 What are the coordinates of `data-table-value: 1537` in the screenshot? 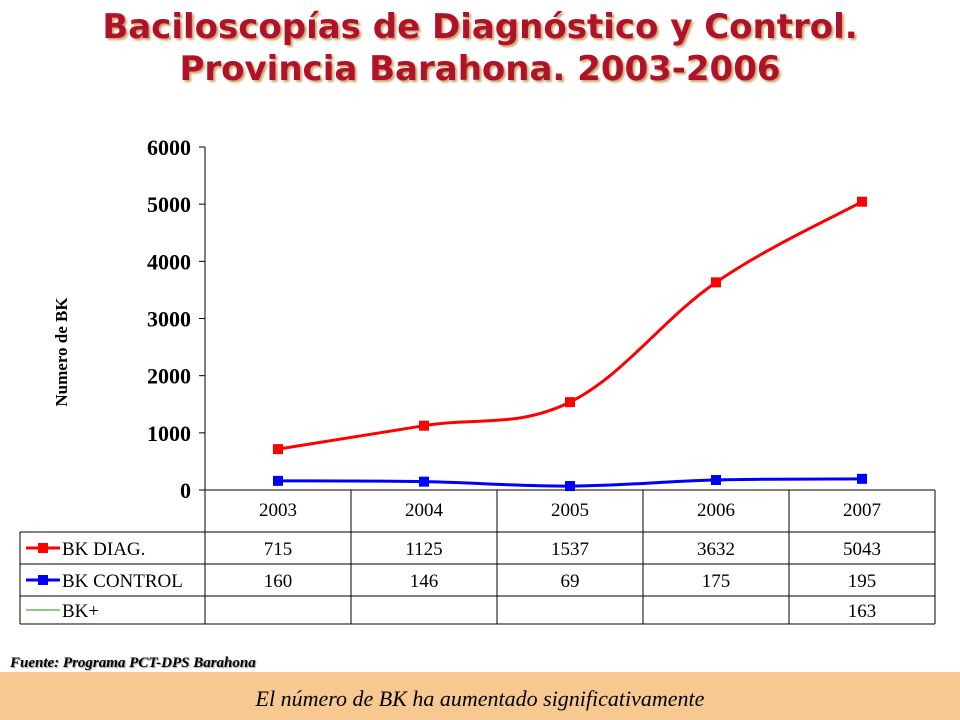 It's located at (570, 549).